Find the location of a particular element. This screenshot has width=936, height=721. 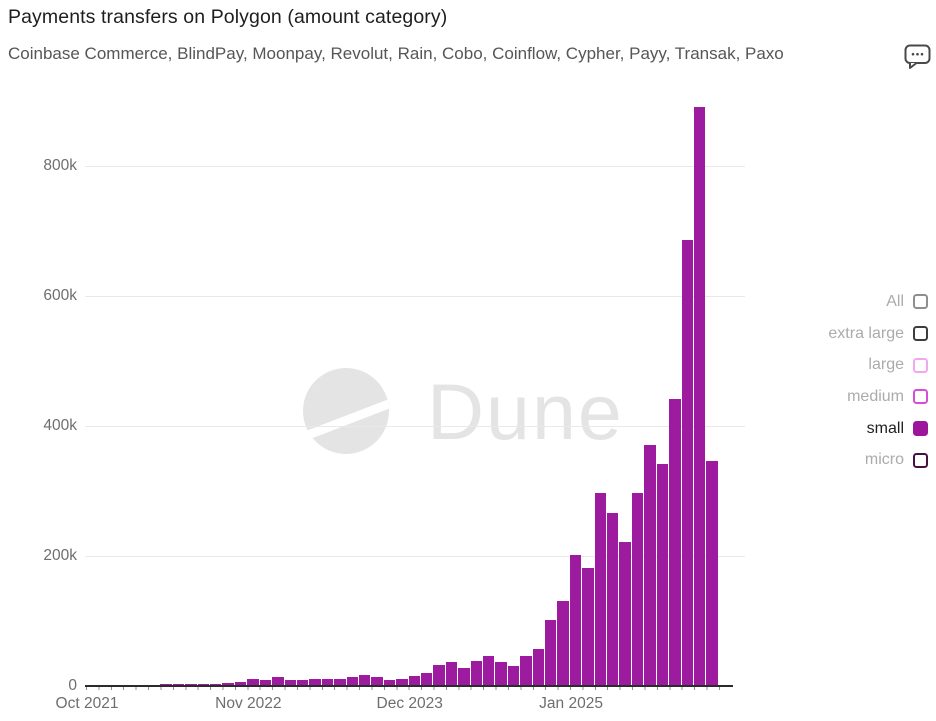

legend-label: extra large is located at coordinates (866, 333).